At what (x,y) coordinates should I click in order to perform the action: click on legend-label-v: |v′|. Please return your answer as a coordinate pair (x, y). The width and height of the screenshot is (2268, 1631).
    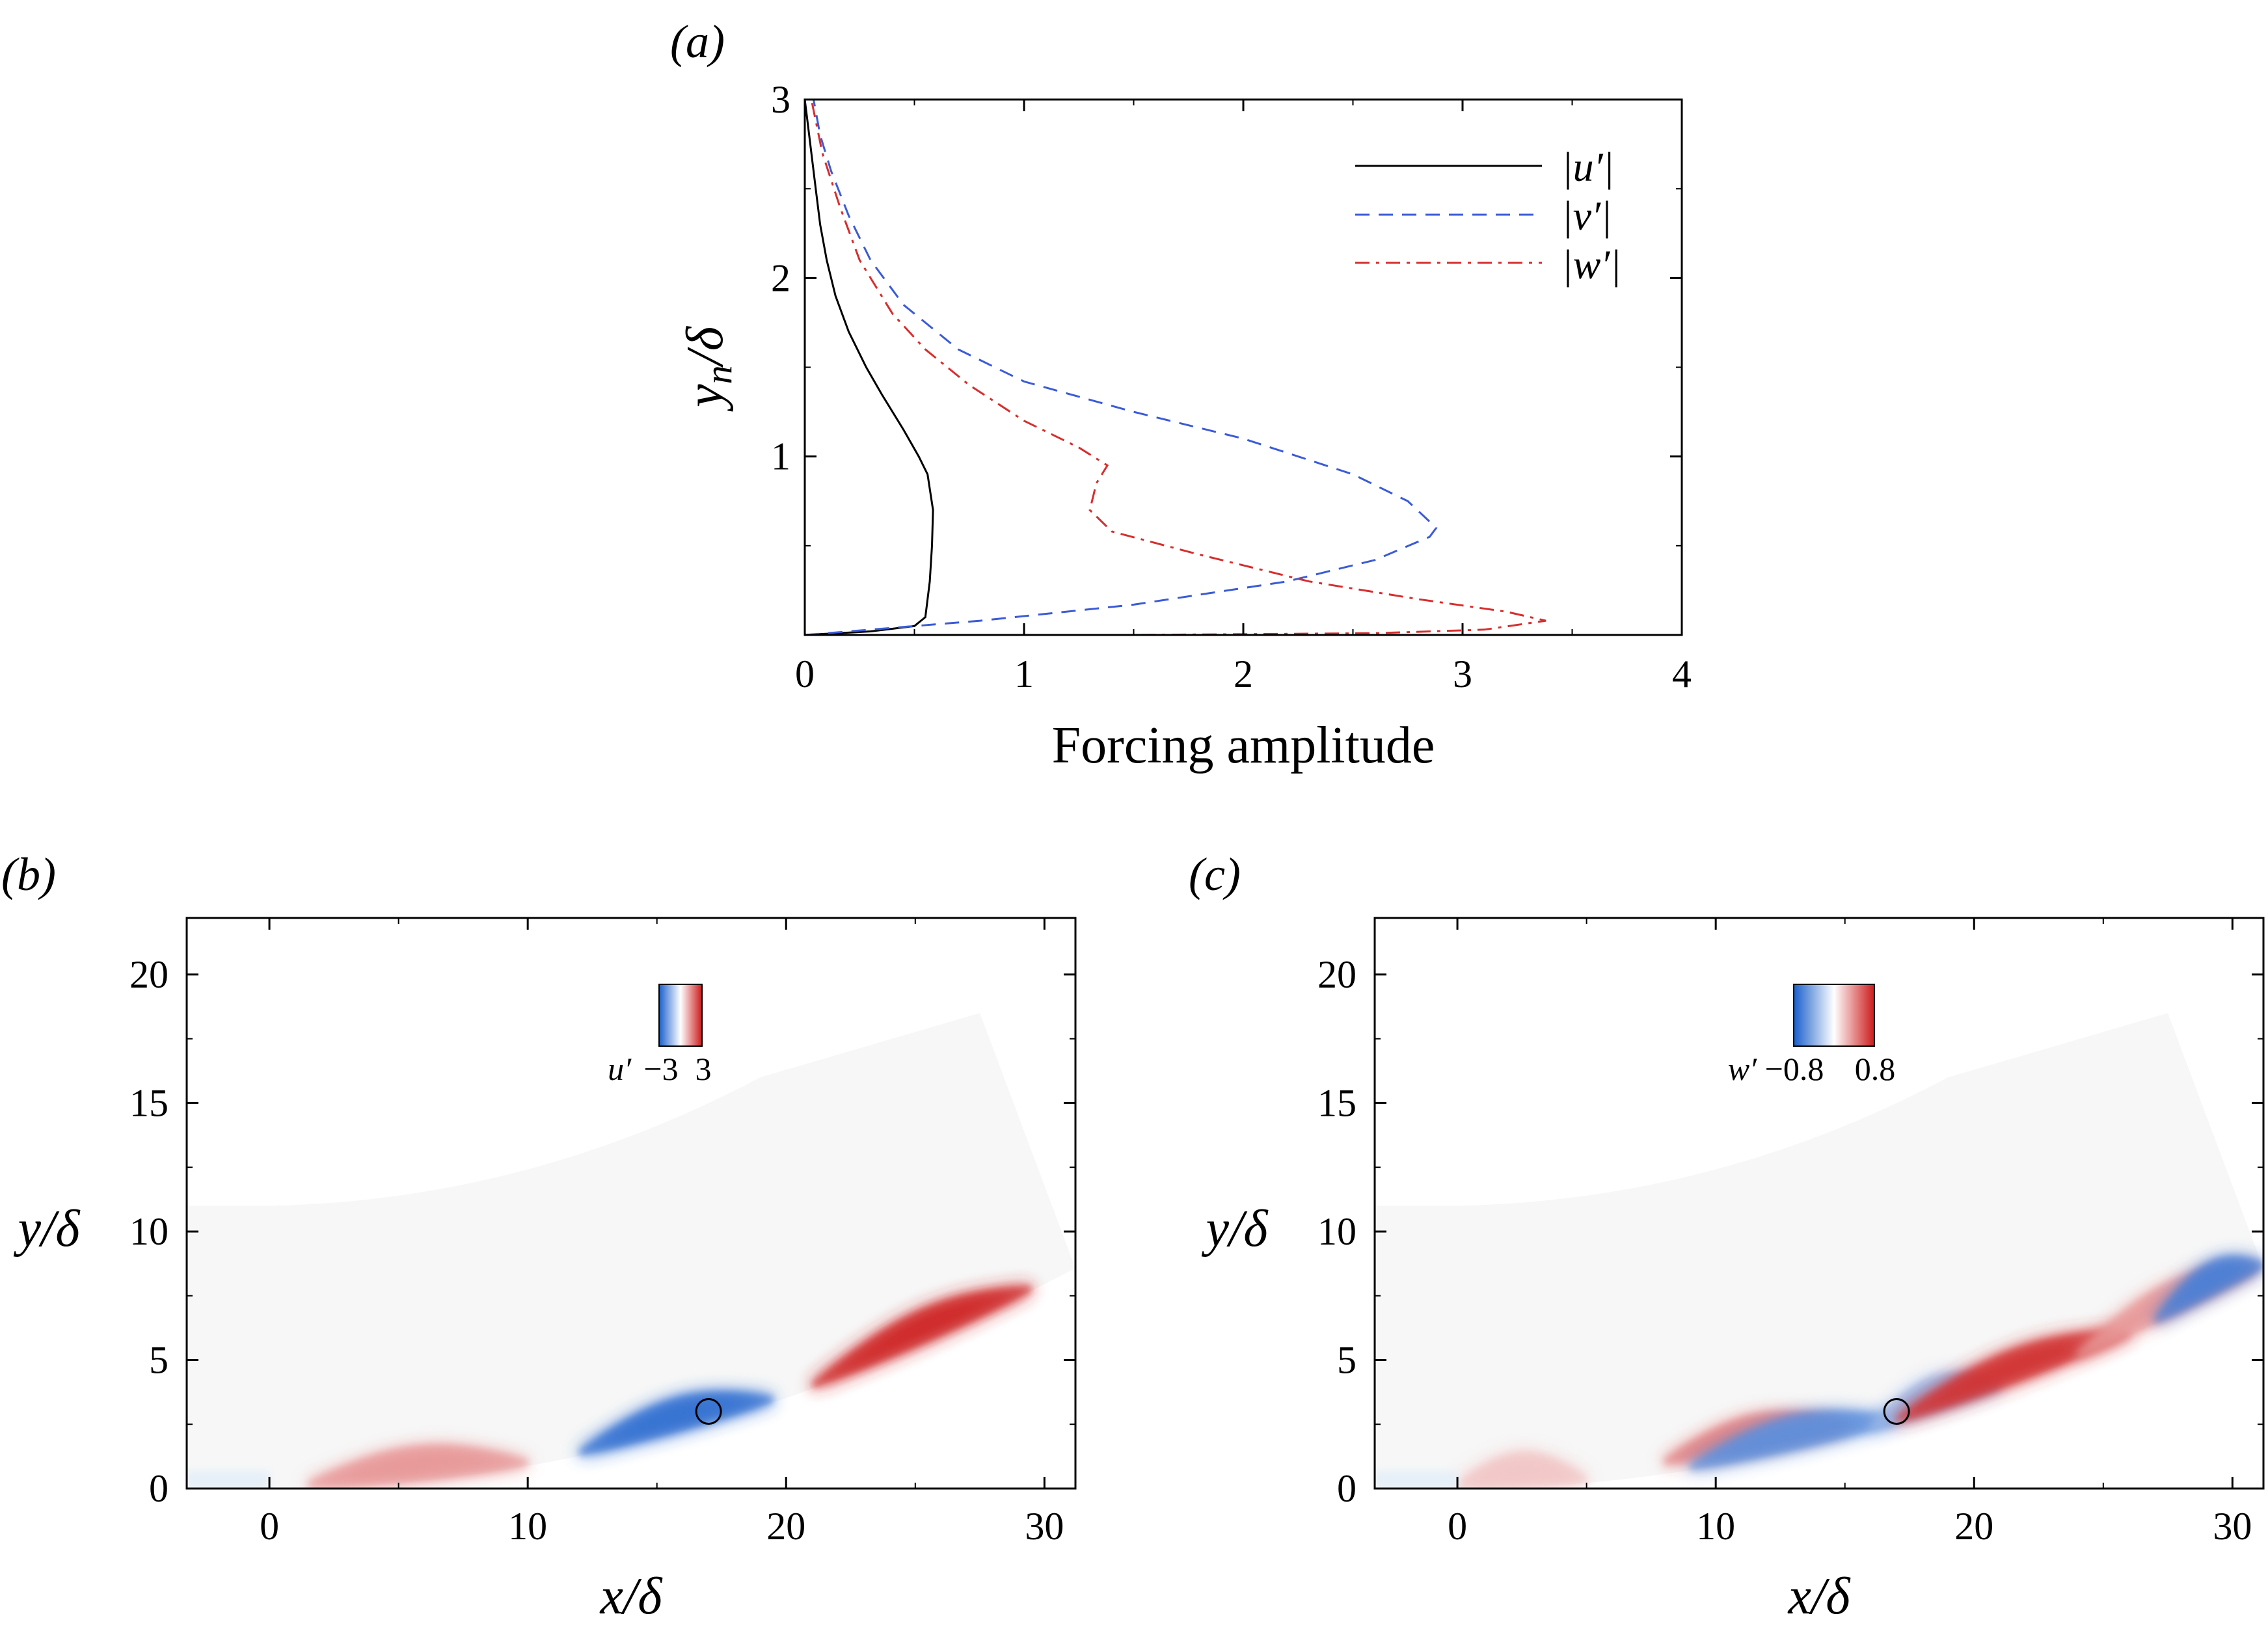
    Looking at the image, I should click on (1586, 216).